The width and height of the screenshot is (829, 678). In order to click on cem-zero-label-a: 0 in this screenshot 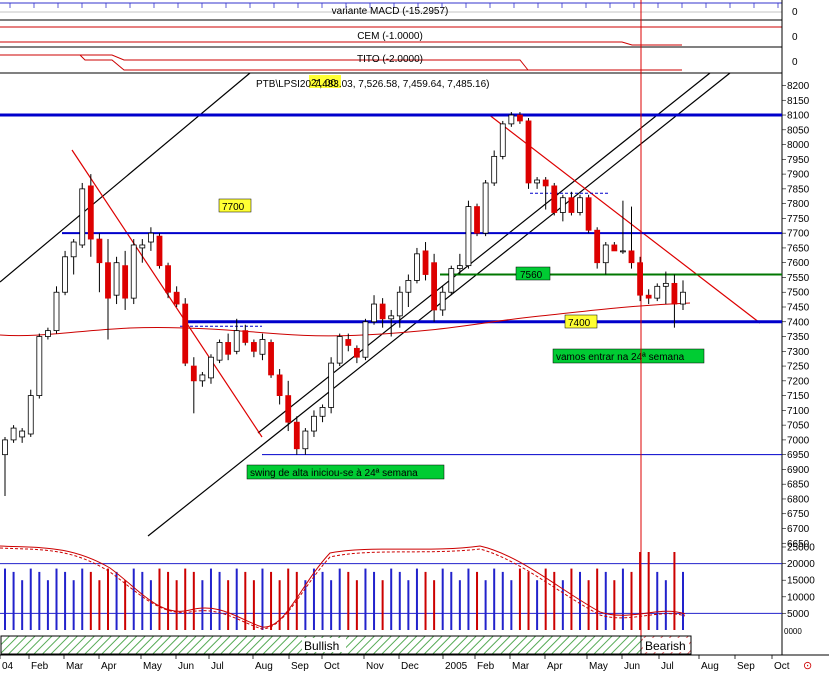, I will do `click(795, 37)`.